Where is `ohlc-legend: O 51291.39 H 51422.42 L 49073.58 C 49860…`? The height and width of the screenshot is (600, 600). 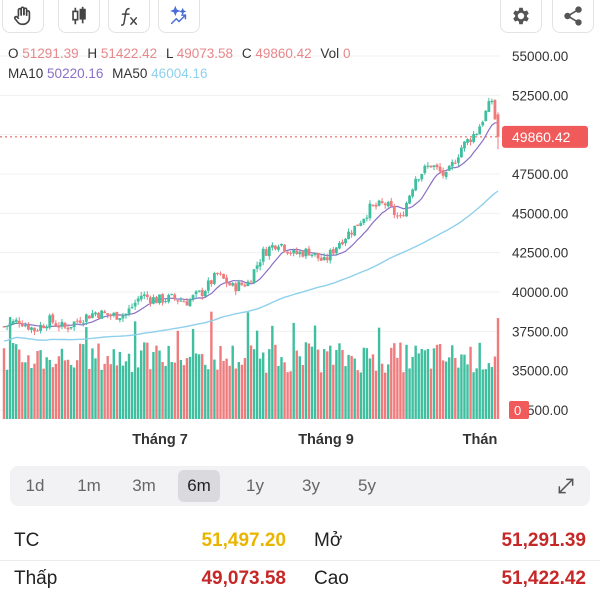 ohlc-legend: O 51291.39 H 51422.42 L 49073.58 C 49860… is located at coordinates (181, 53).